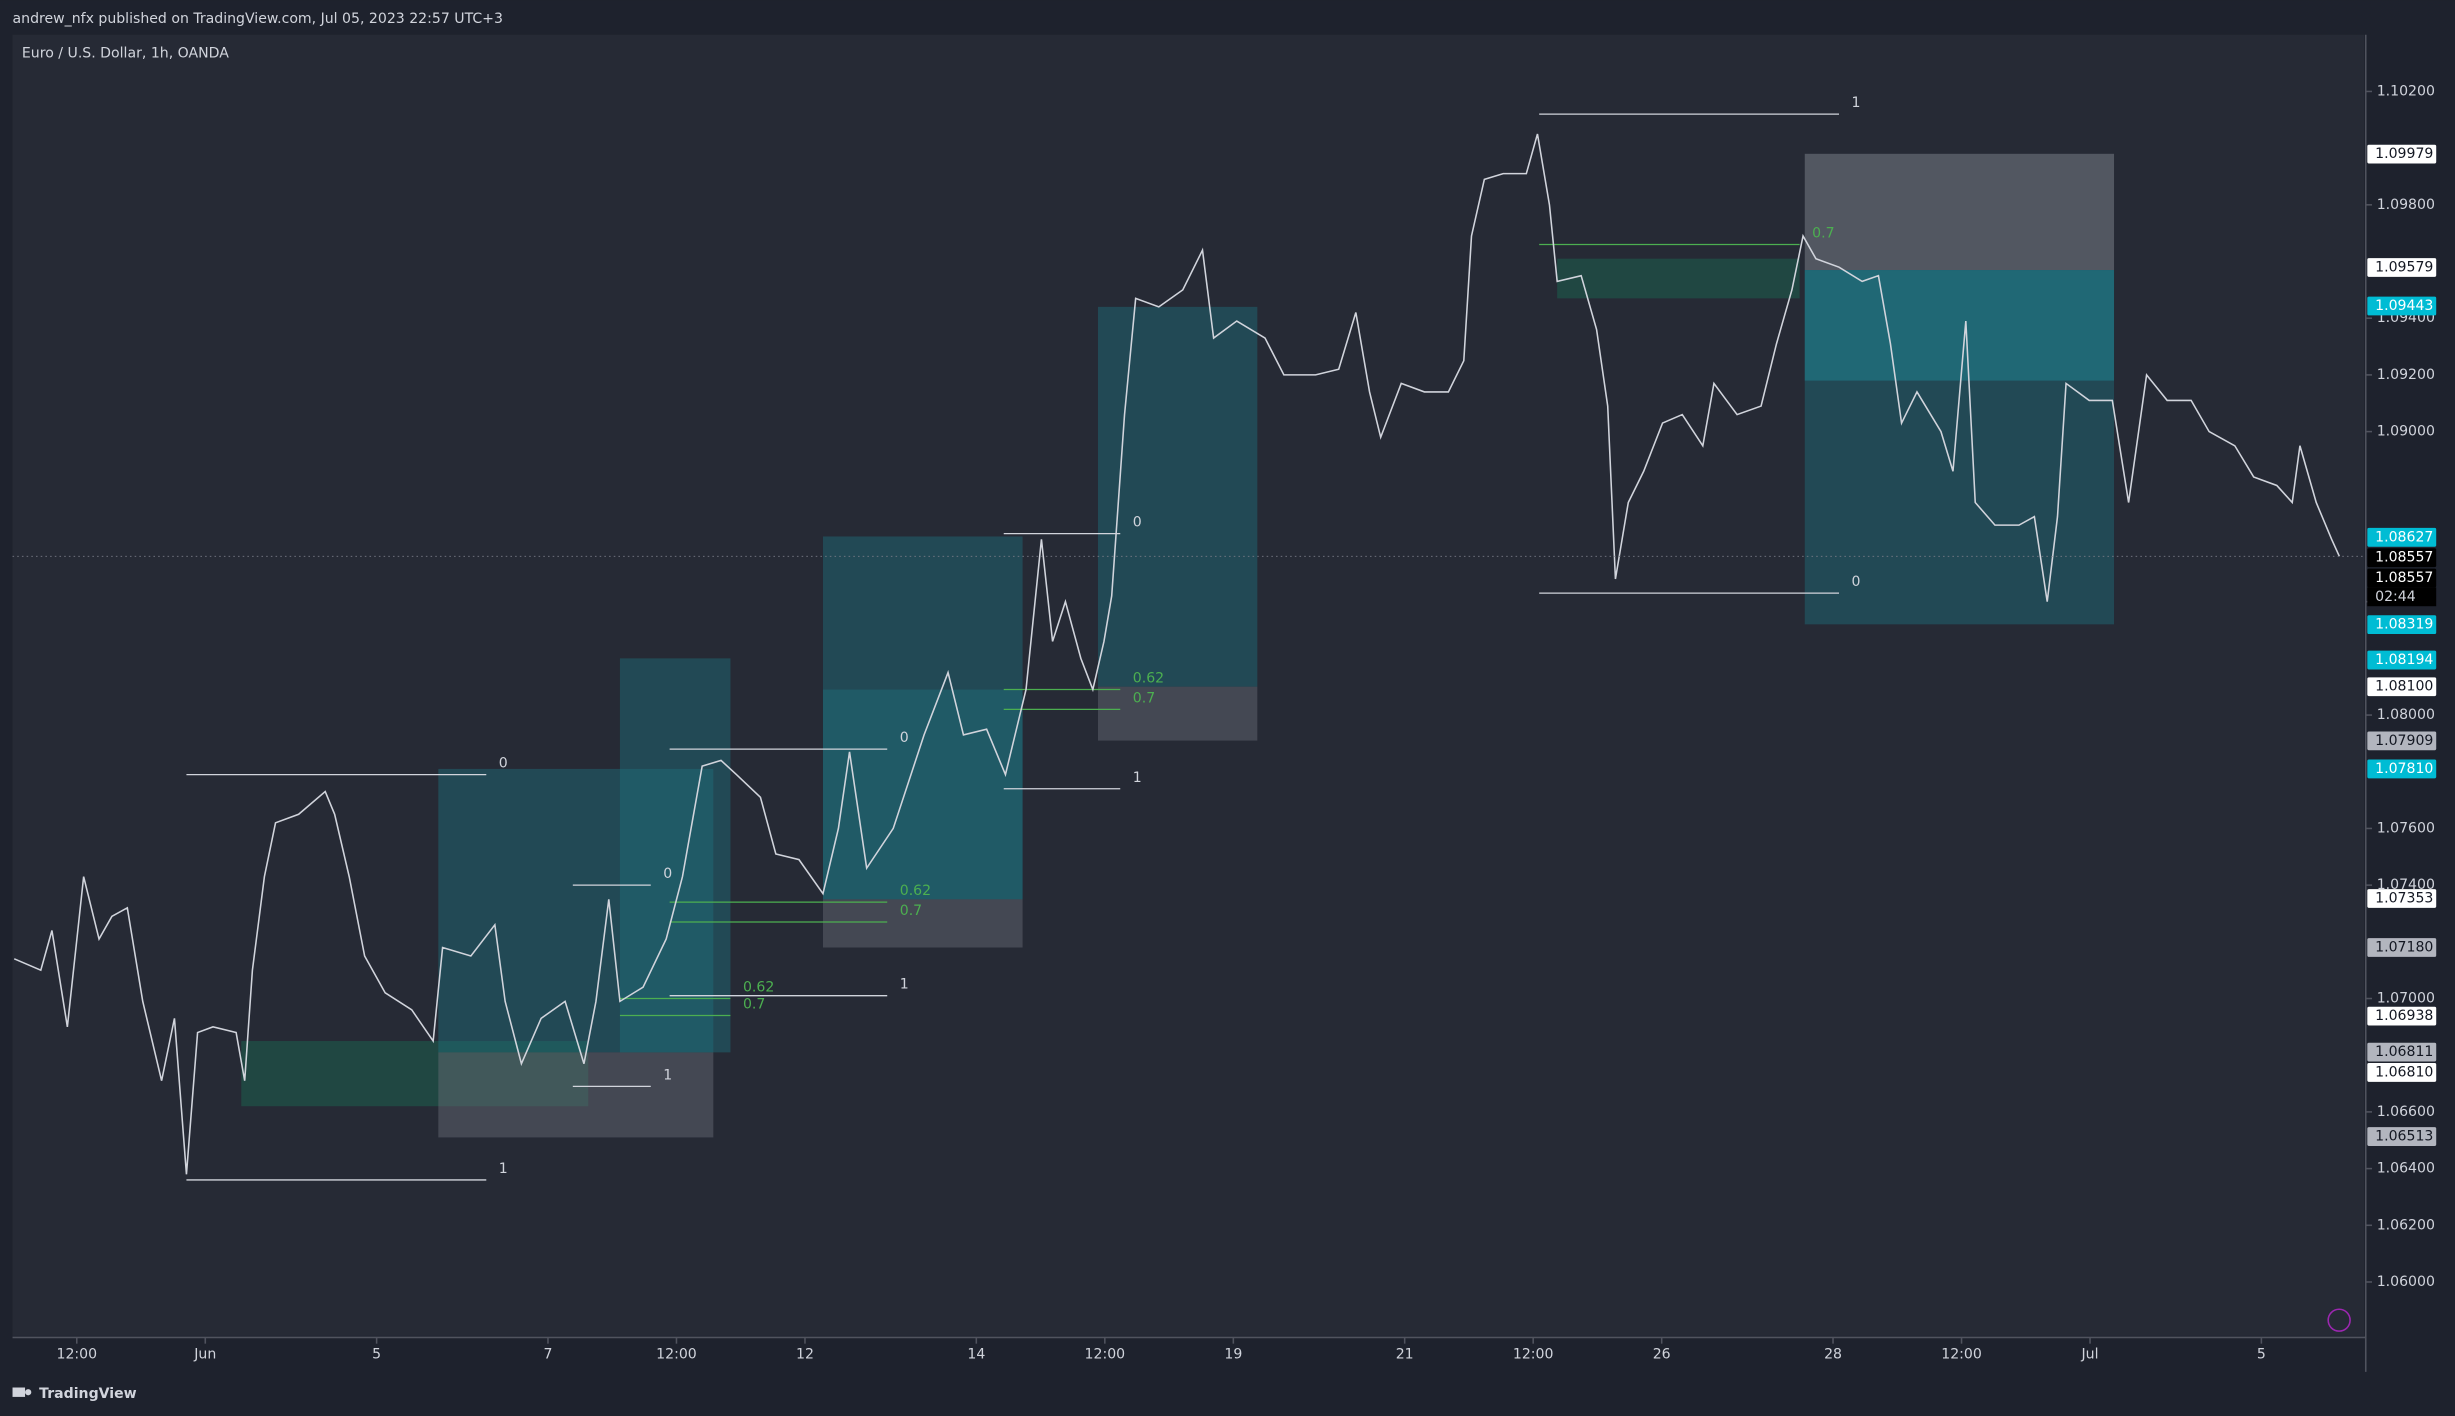 The width and height of the screenshot is (2455, 1416). I want to click on x-tick-label: 12, so click(805, 1355).